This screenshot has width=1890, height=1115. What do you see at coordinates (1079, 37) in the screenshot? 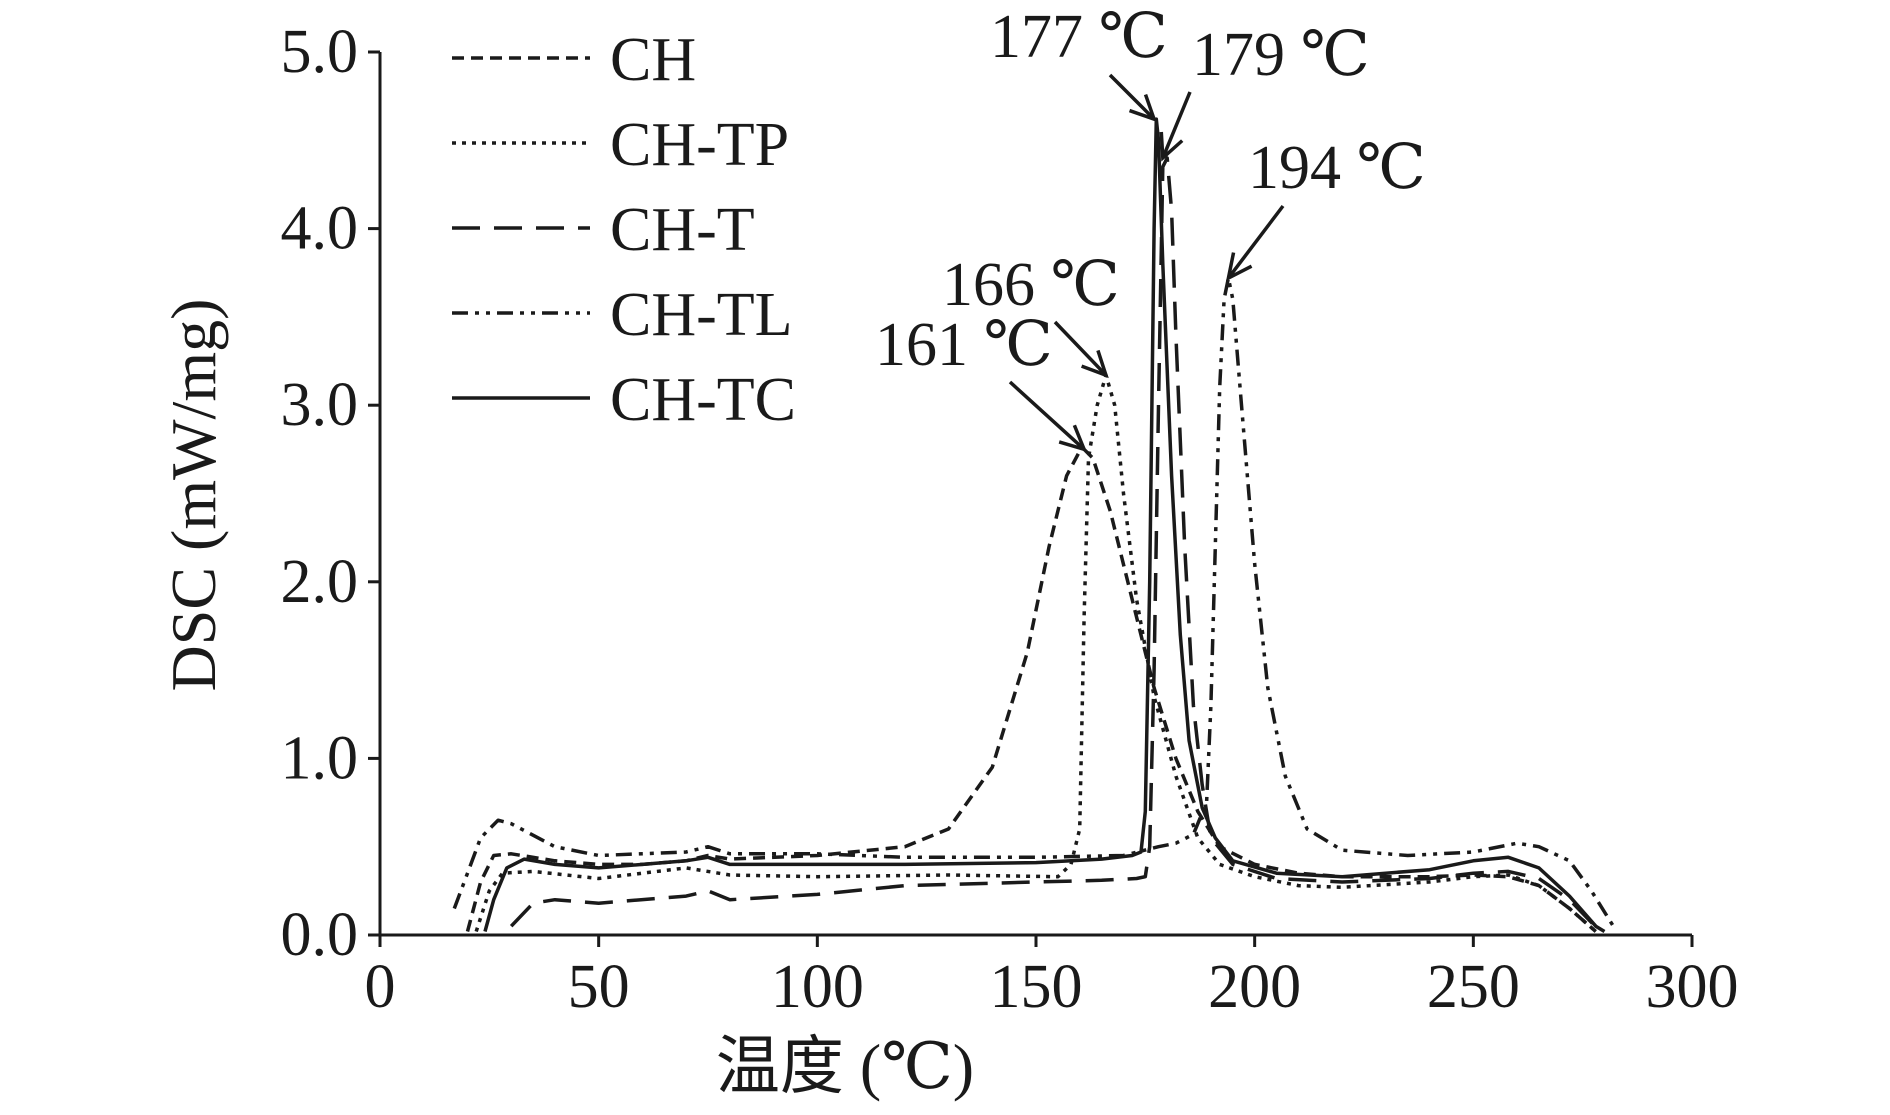
I see `peak-label: 177 ℃` at bounding box center [1079, 37].